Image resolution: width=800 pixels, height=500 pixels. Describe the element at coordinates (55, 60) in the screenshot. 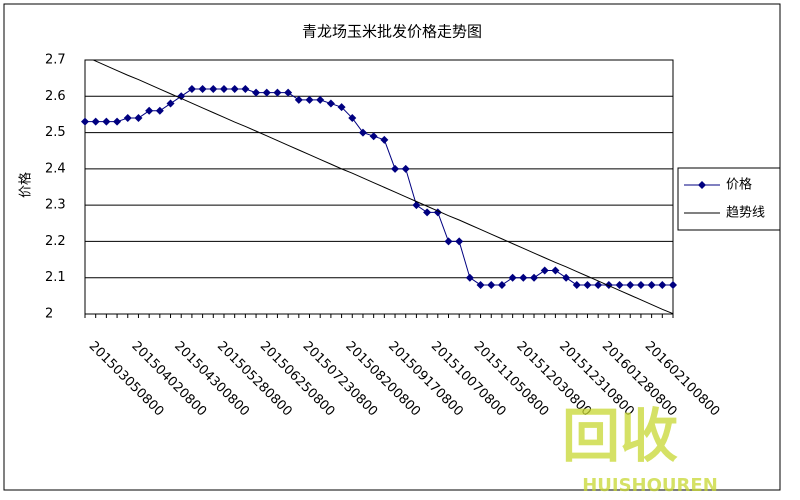

I see `y-tick-label: 2.7` at that location.